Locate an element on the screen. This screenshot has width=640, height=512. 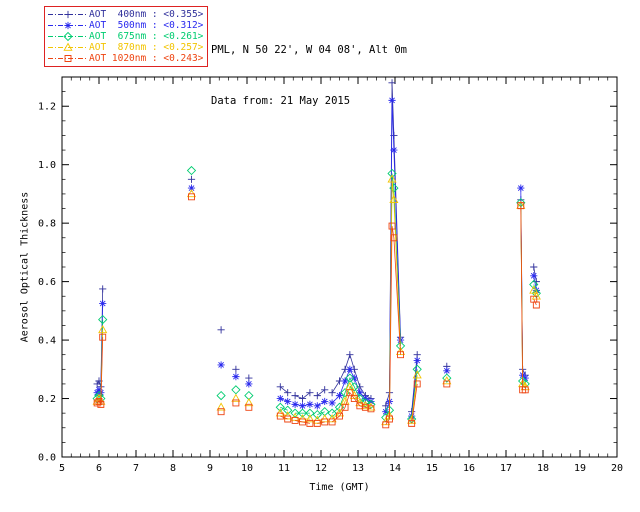
legend-entry-500nm: AOT 500nm : <0.312> is located at coordinates (125, 25).